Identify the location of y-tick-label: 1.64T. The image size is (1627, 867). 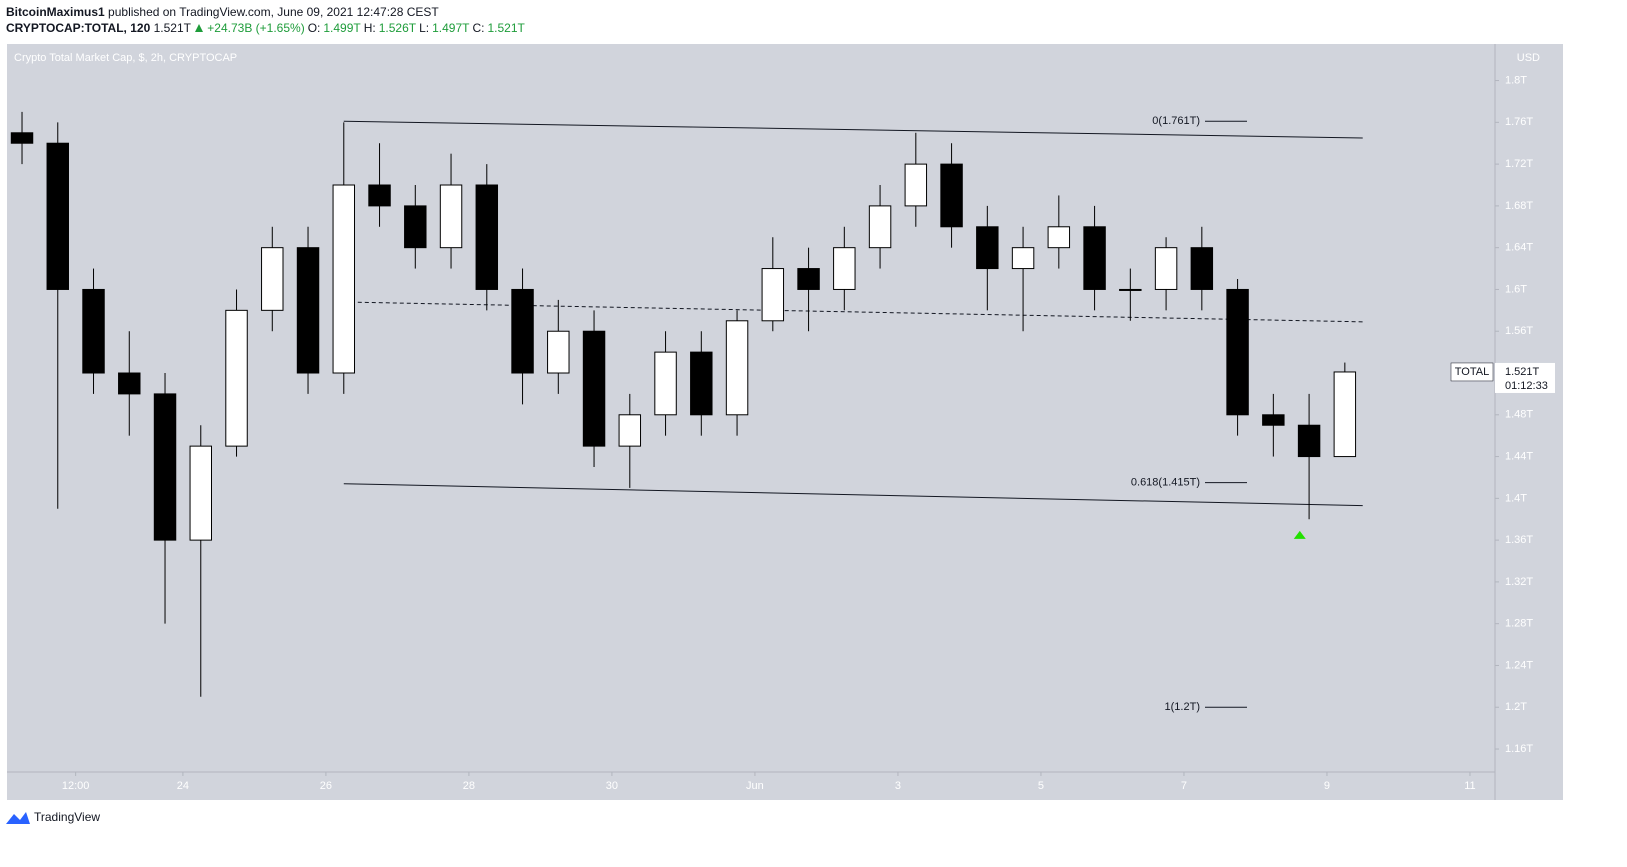
(1519, 248).